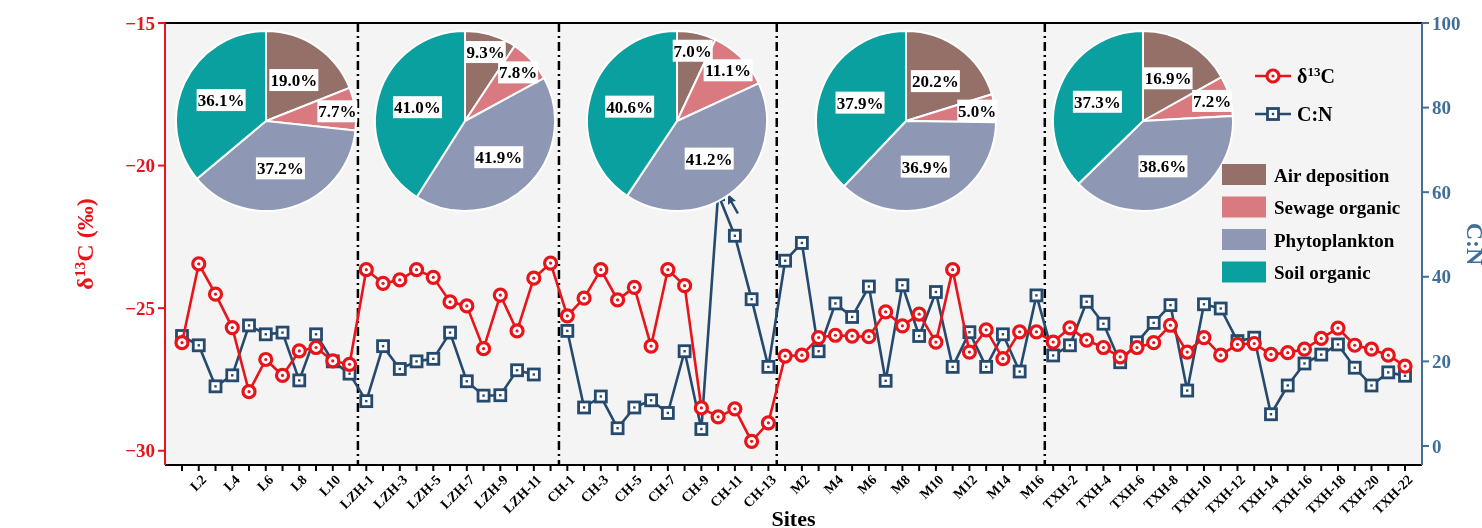  I want to click on data-label: 11.1%, so click(728, 71).